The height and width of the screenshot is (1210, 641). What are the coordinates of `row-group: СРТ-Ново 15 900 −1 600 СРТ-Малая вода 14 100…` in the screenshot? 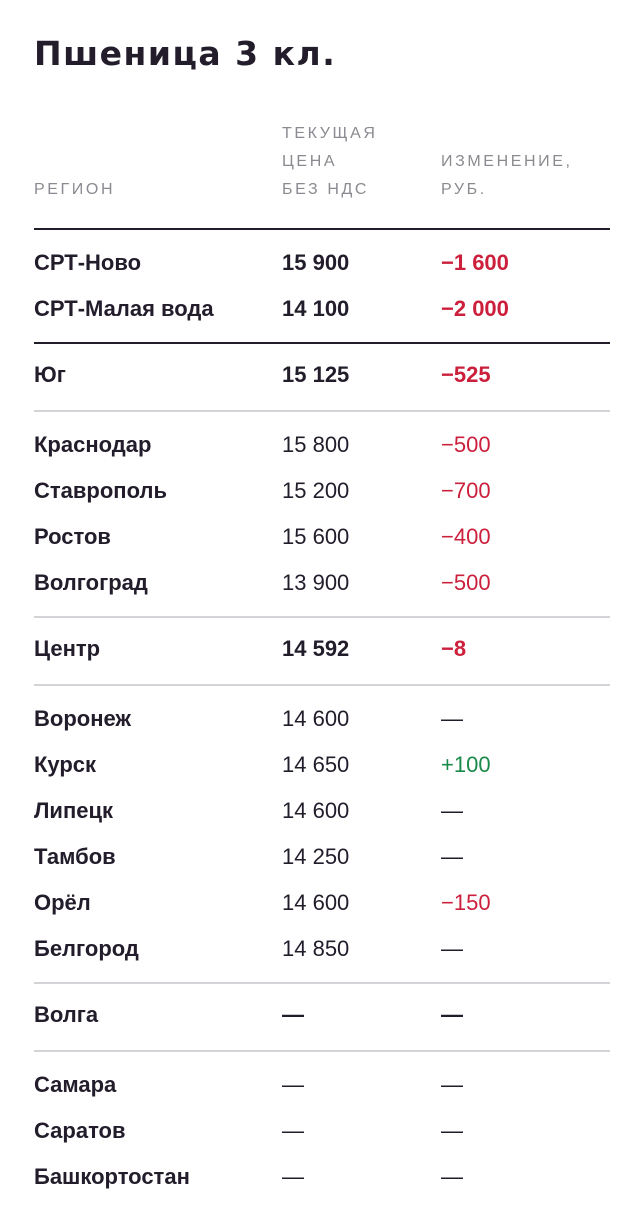 It's located at (322, 285).